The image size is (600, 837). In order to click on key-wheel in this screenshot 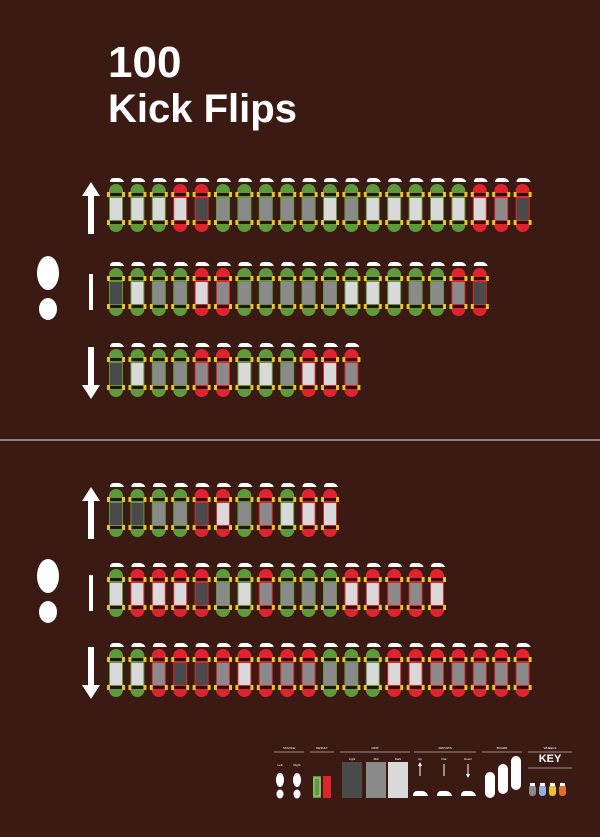, I will do `click(542, 790)`.